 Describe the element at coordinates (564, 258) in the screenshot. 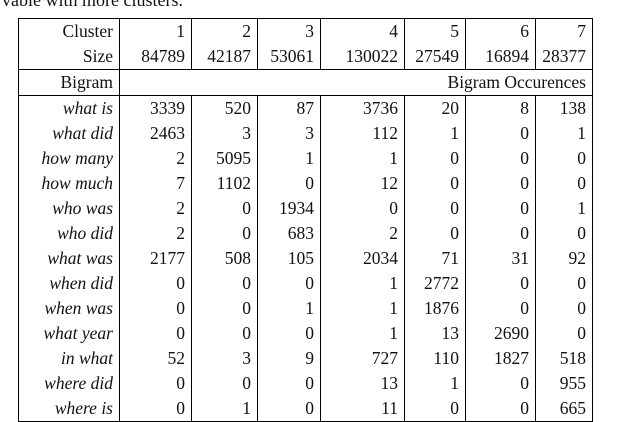

I see `occurrence-count: 92` at that location.